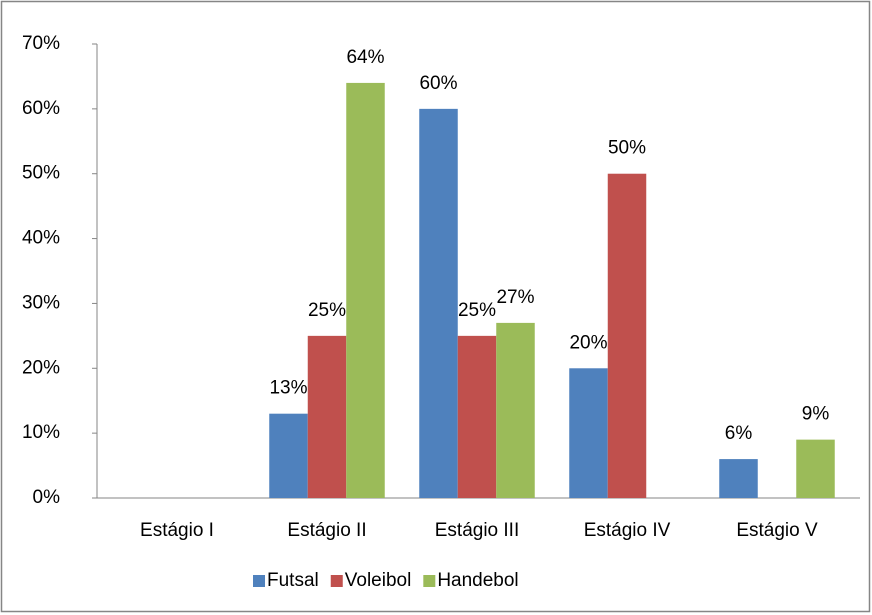 This screenshot has height=615, width=872. I want to click on y-tick-label: 60%, so click(41, 108).